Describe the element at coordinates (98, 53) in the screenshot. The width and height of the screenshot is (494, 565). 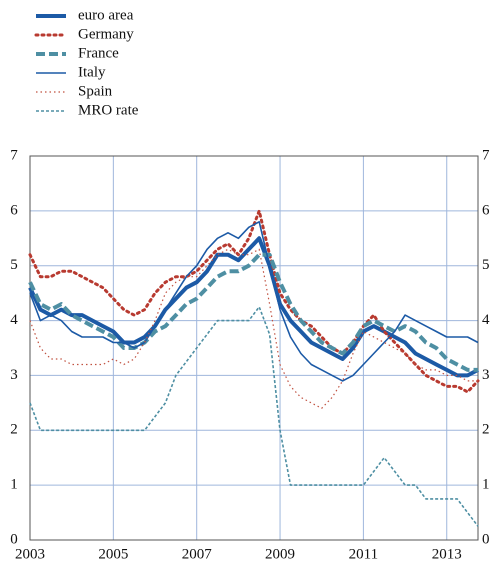
I see `legend-label: France` at that location.